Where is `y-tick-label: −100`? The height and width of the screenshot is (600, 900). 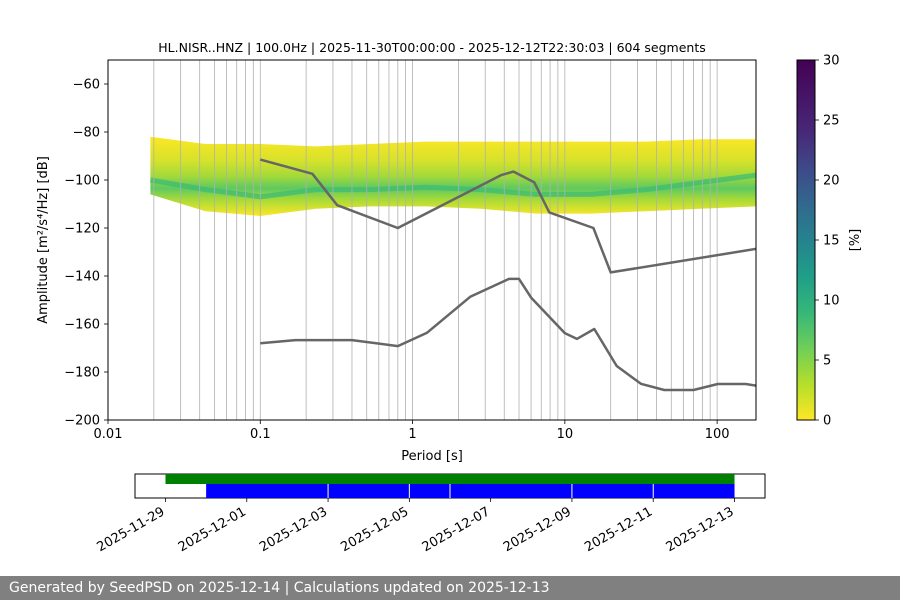
y-tick-label: −100 is located at coordinates (82, 181).